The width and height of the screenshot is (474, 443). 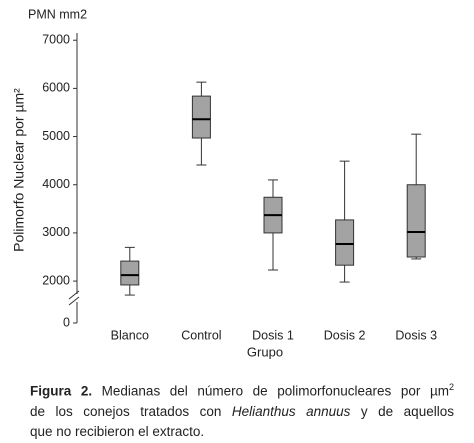 What do you see at coordinates (19, 170) in the screenshot?
I see `y-axis-title: Polimorfo Nuclear por µm²` at bounding box center [19, 170].